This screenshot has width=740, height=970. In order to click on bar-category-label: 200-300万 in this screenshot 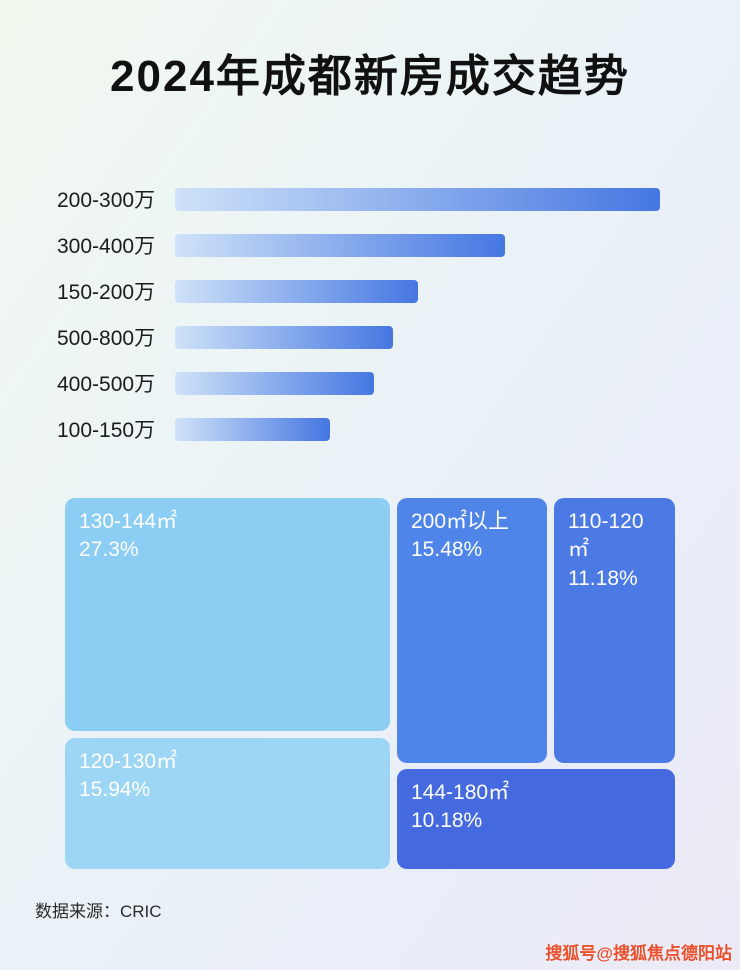, I will do `click(106, 200)`.